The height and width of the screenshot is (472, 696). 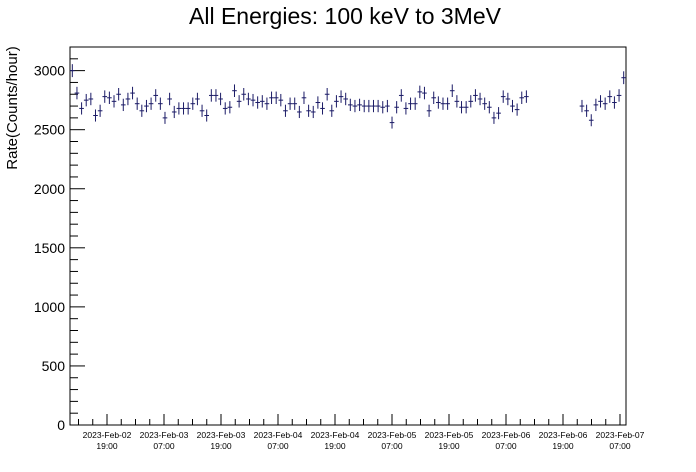 I want to click on y-tick-label: 3000, so click(x=49, y=71).